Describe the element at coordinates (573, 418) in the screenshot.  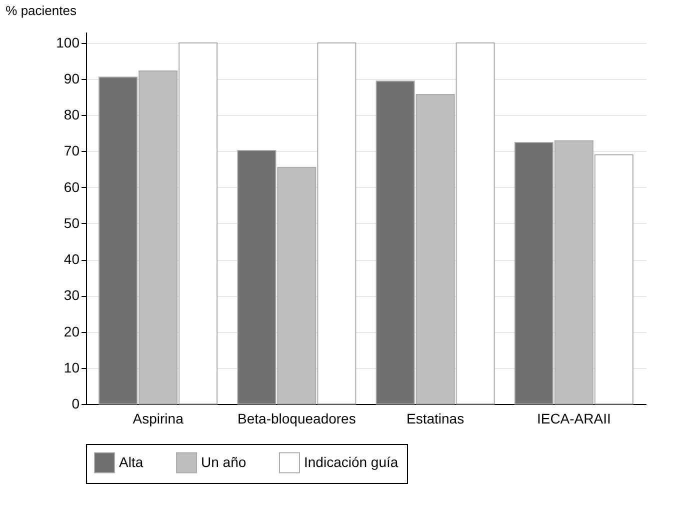
I see `x-tick-label: IECA-ARAII` at that location.